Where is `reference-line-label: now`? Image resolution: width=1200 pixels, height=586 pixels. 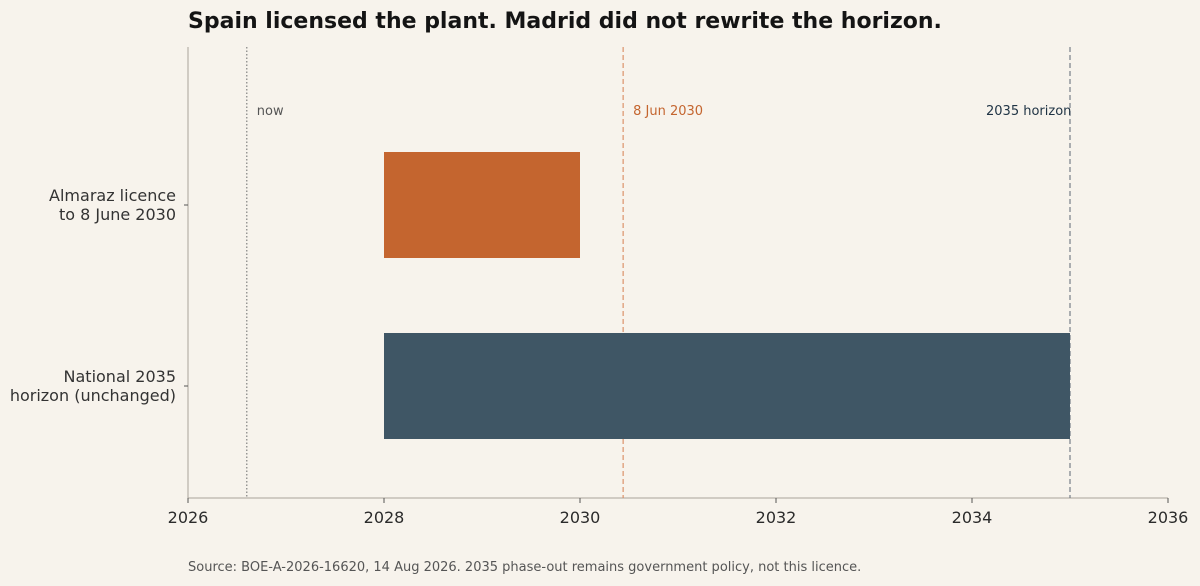
reference-line-label: now is located at coordinates (270, 111).